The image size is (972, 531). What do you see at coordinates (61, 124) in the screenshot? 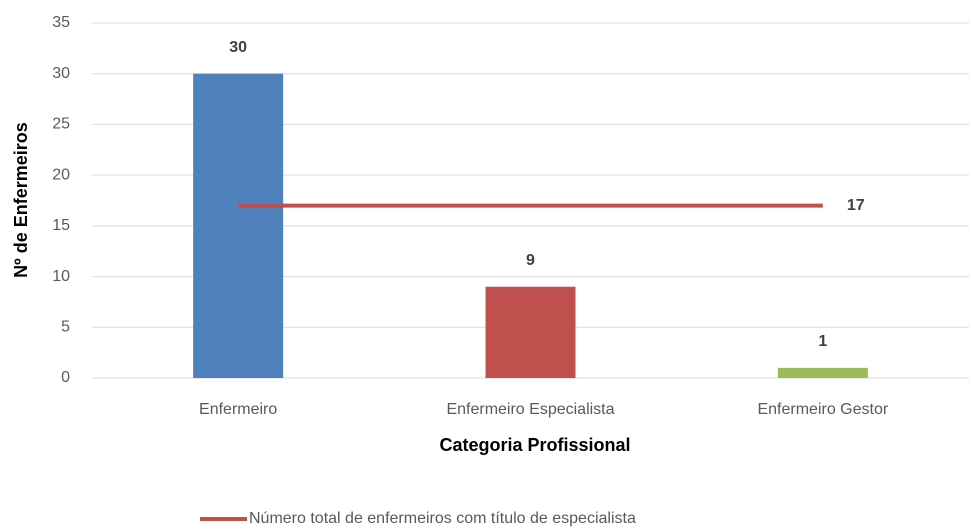
I see `y-tick-label: 25` at bounding box center [61, 124].